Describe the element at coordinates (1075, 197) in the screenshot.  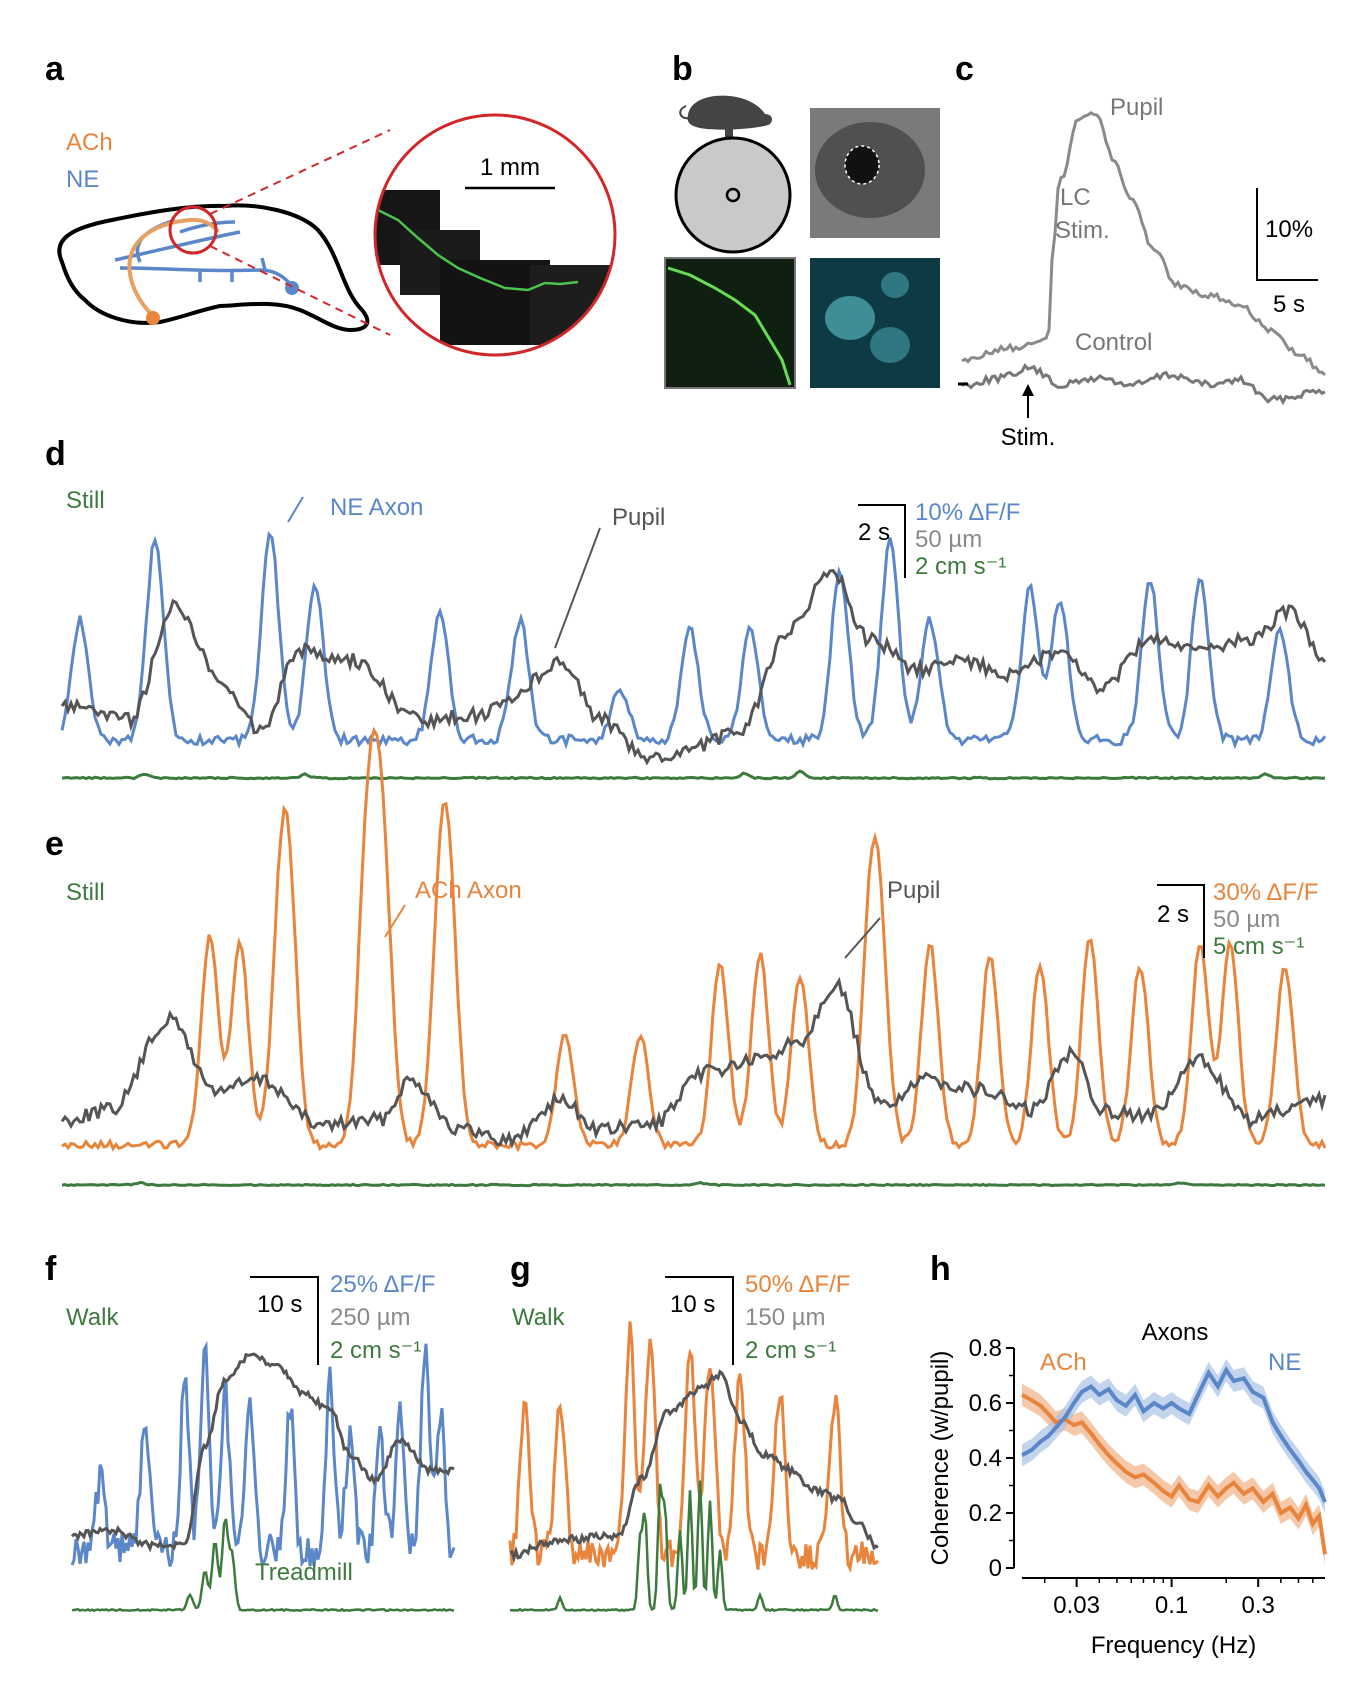
I see `c-lc-label: LC` at that location.